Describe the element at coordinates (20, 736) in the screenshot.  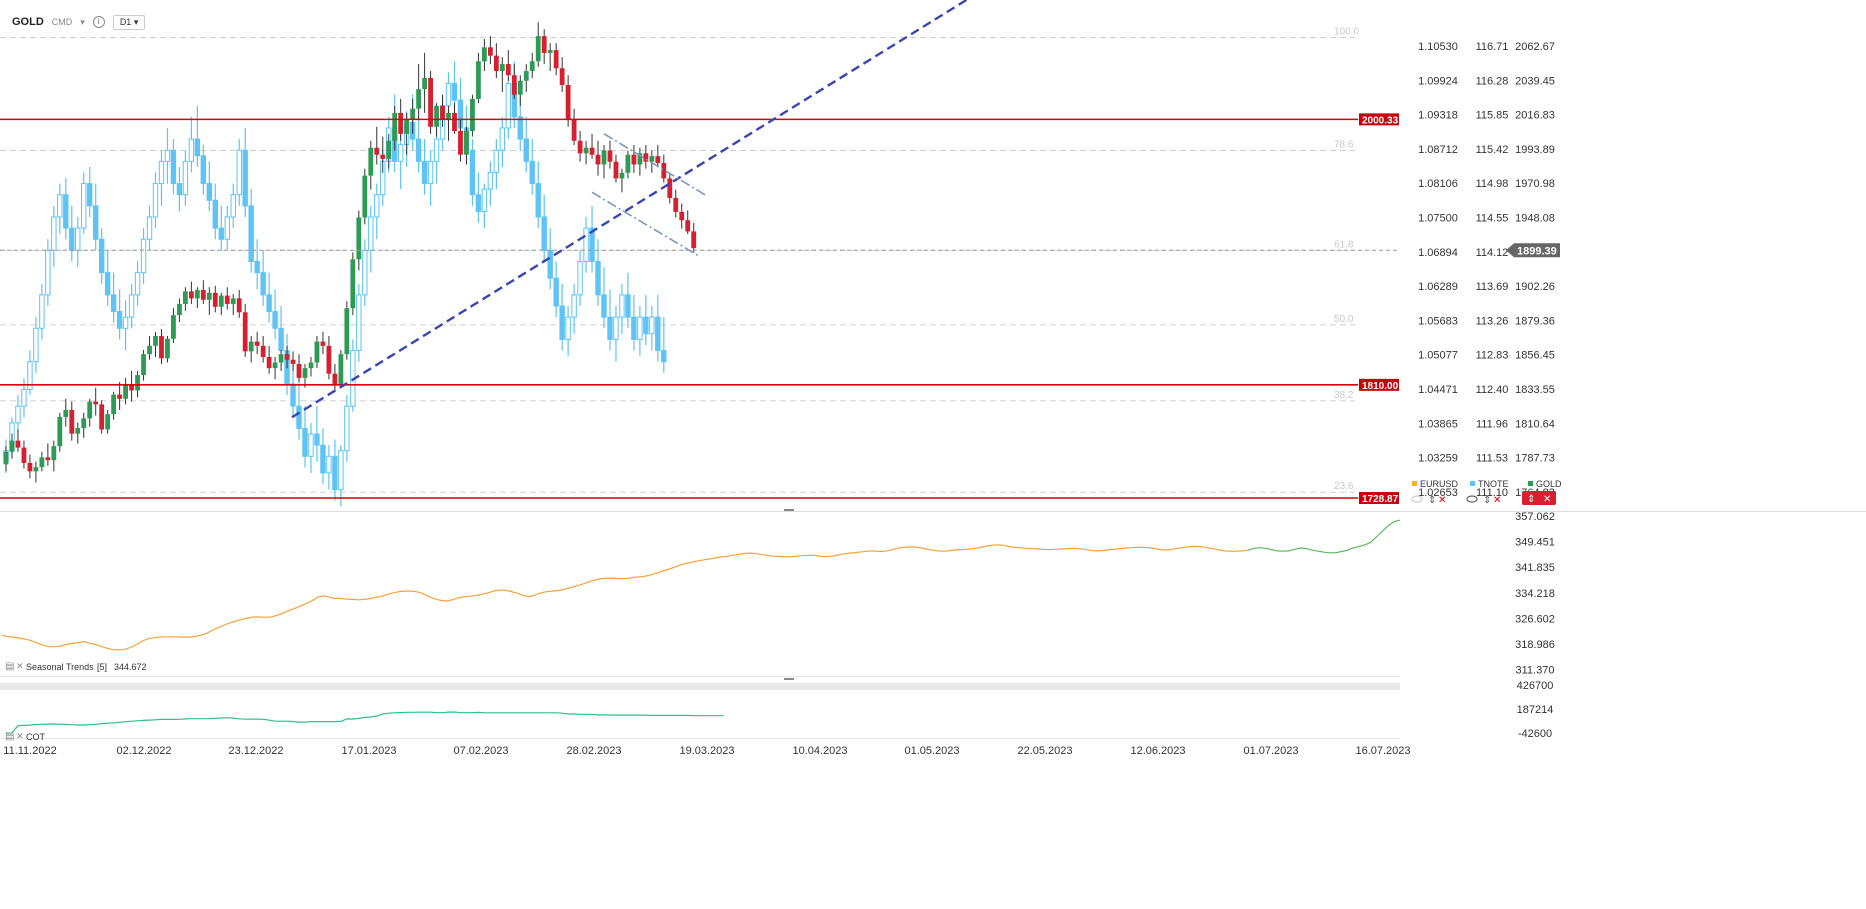
I see `panel-close-icon: ✕` at that location.